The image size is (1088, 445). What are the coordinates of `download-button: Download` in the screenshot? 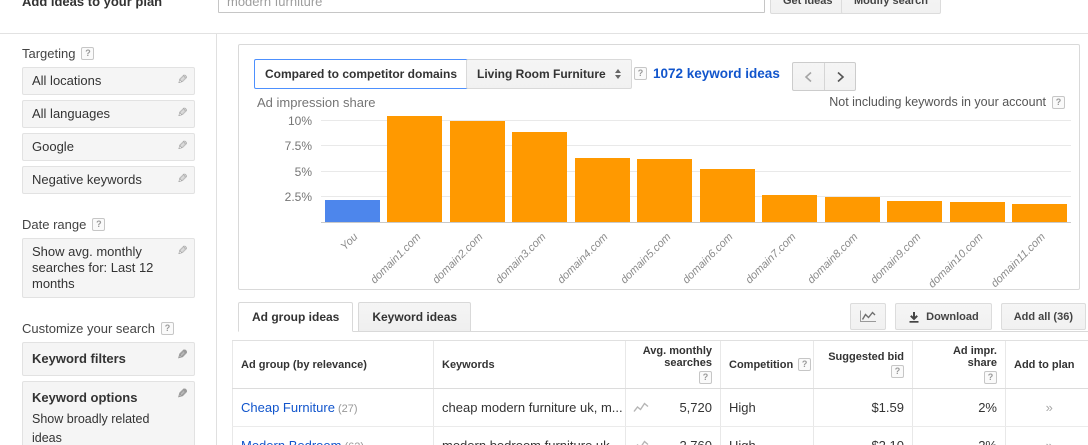 It's located at (943, 316).